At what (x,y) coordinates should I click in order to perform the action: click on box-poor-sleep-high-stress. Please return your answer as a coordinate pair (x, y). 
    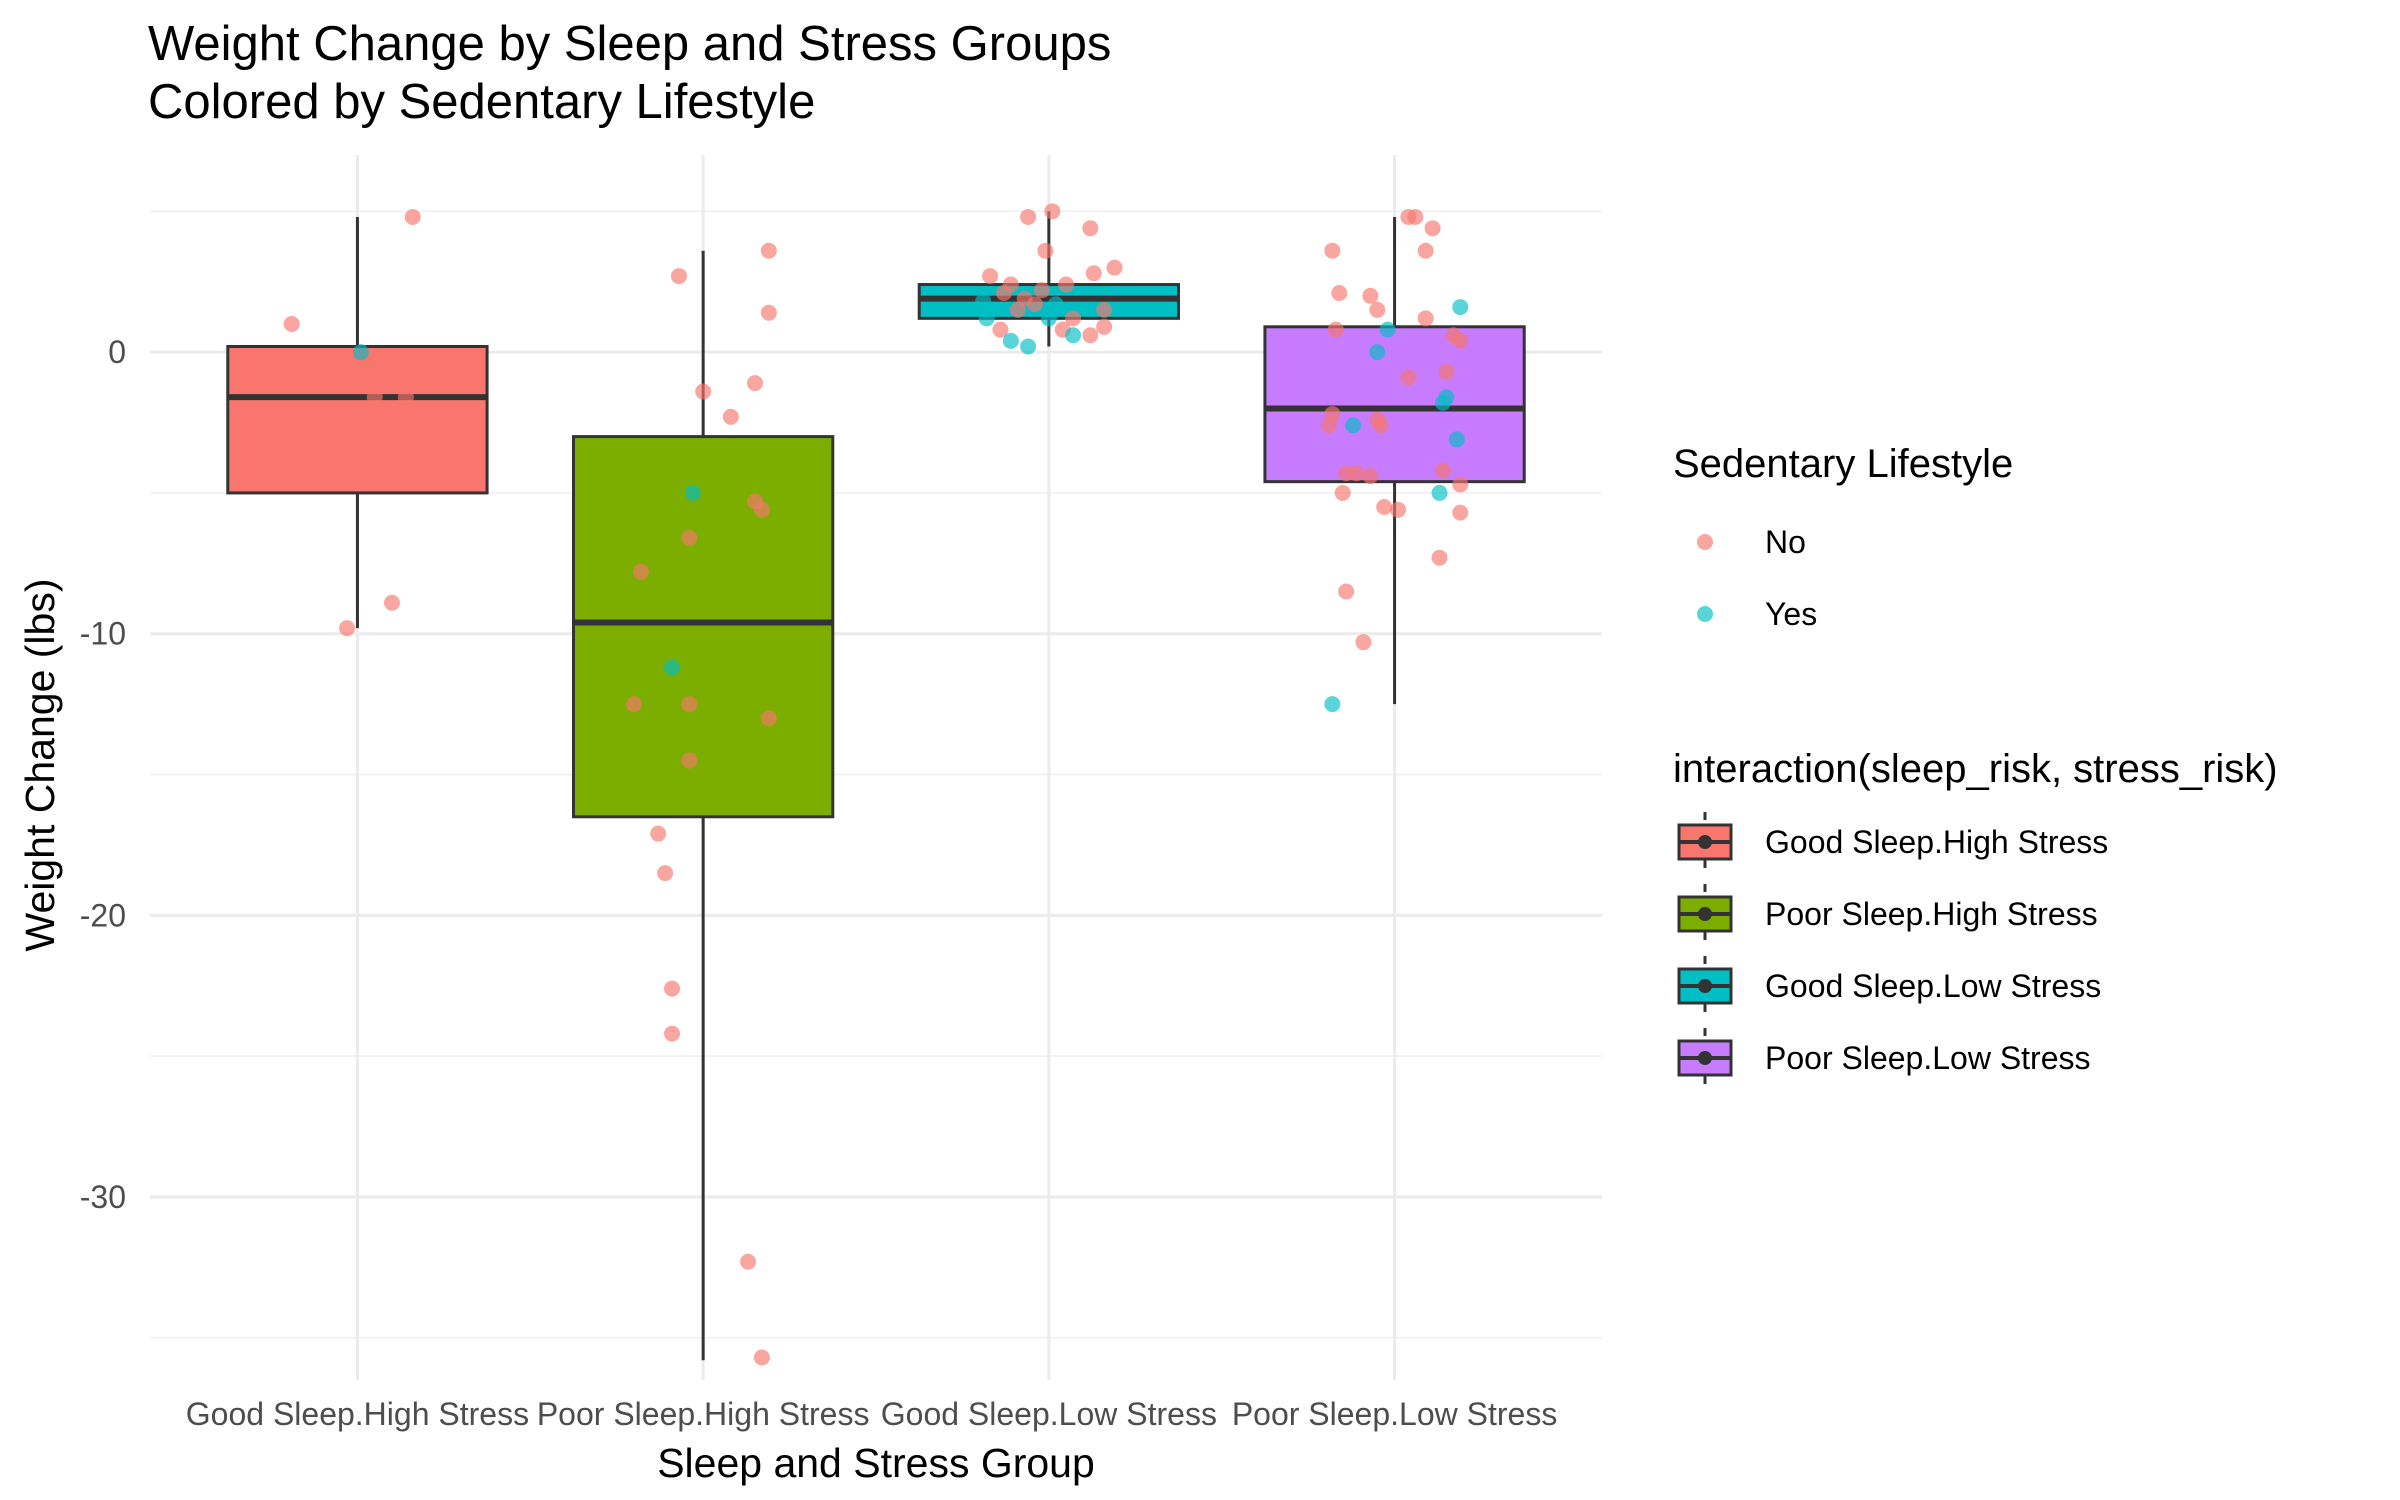
    Looking at the image, I should click on (703, 805).